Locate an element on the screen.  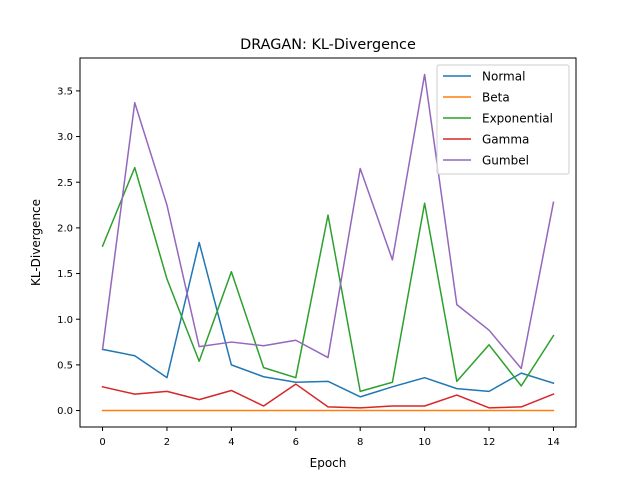
legend-label-normal: Normal is located at coordinates (503, 77).